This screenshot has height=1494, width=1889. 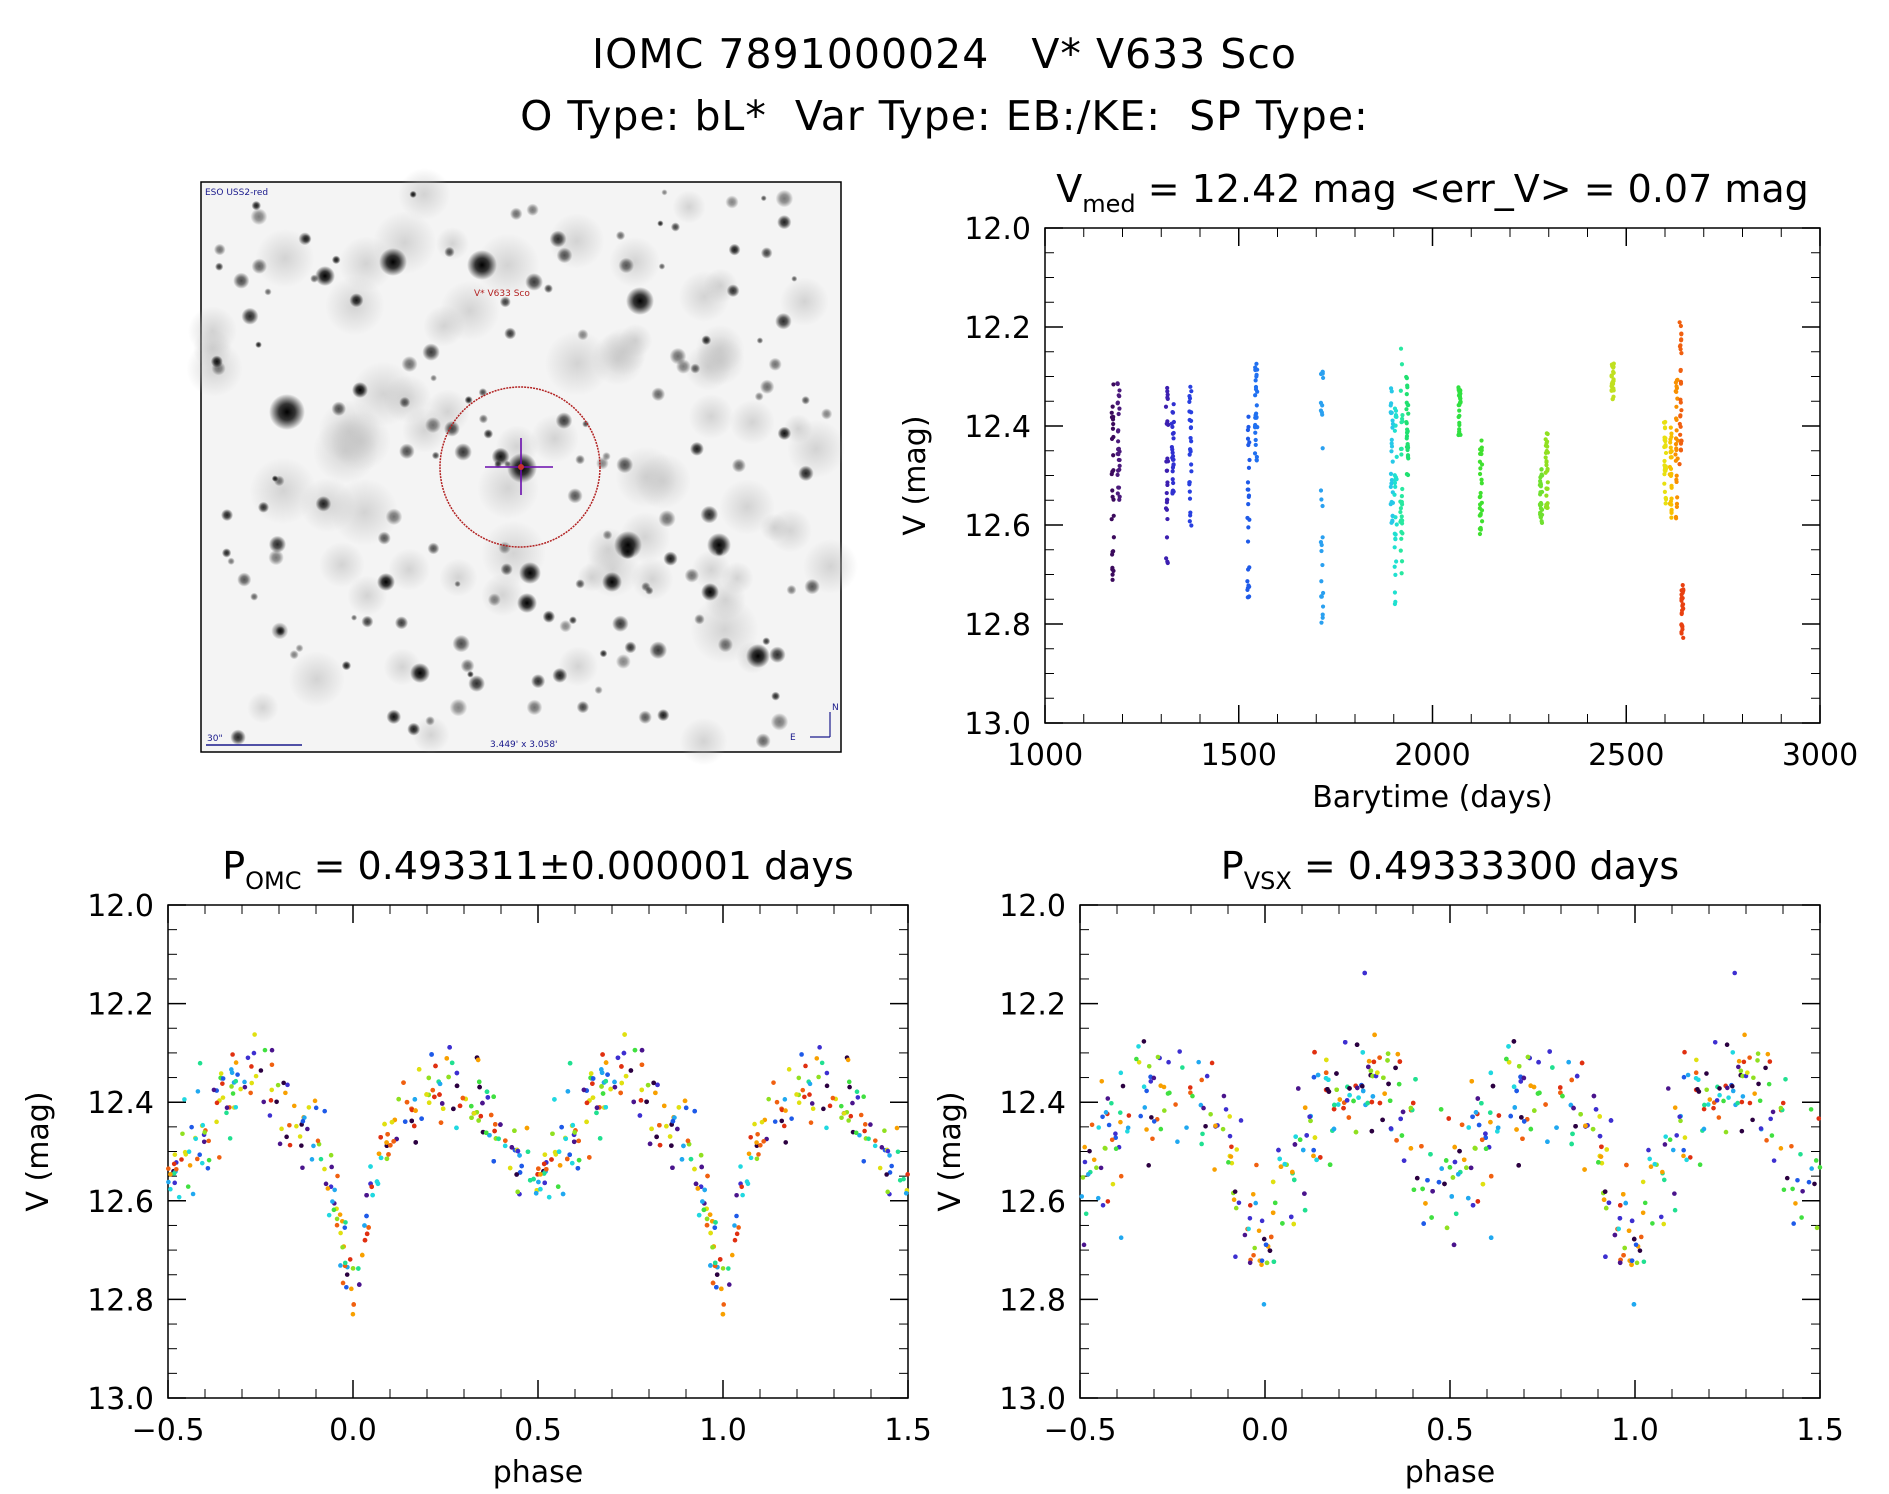 I want to click on figure-title: IOMC 7891000024 V* V633 Sco, so click(x=944, y=54).